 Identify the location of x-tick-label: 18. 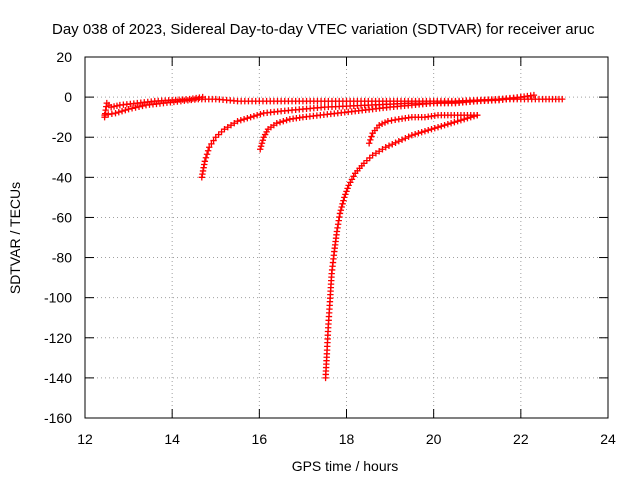
(347, 439).